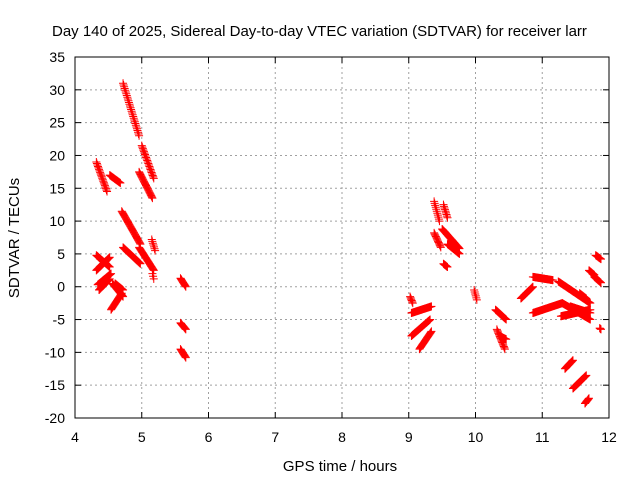  Describe the element at coordinates (57, 57) in the screenshot. I see `y-tick-label: 35` at that location.